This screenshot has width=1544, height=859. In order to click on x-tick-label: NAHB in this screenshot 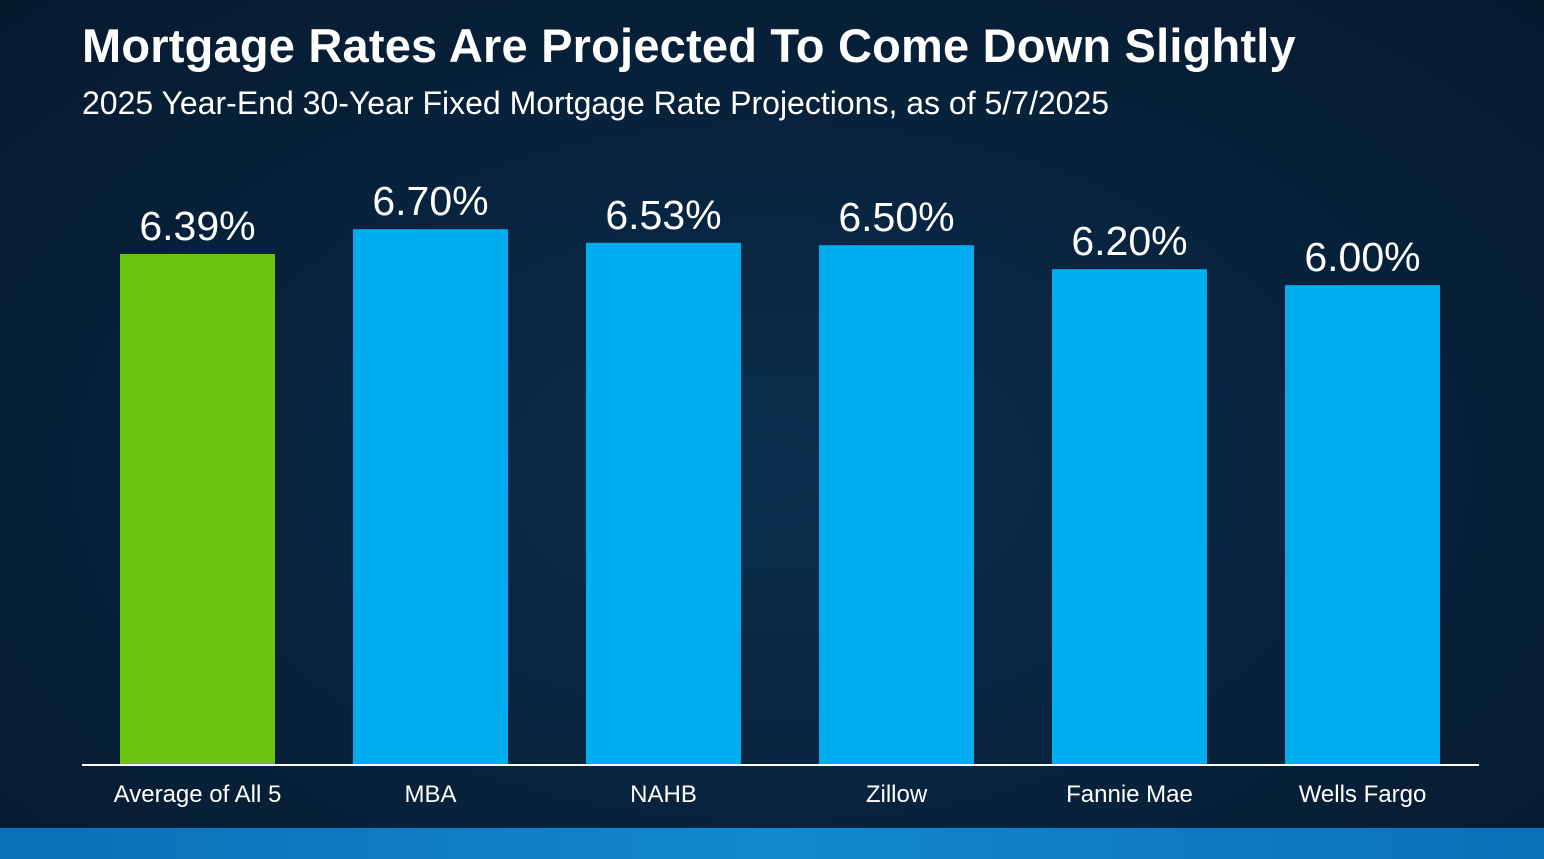, I will do `click(663, 794)`.